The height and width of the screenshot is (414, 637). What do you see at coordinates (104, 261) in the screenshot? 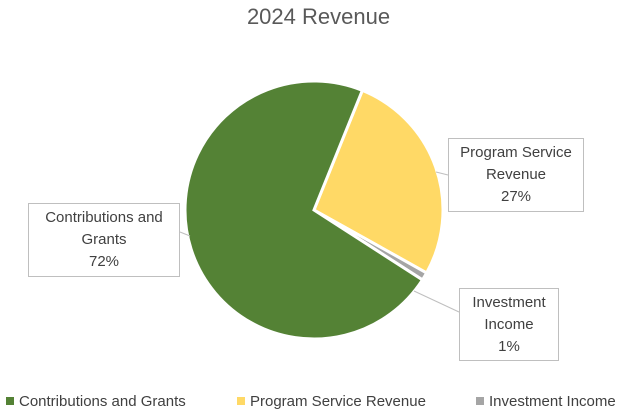
I see `callout-contributions-pct: 72%` at bounding box center [104, 261].